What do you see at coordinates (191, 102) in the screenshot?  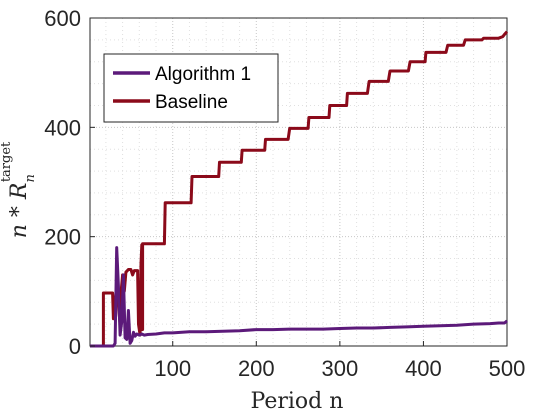 I see `legend-label-baseline: Baseline` at bounding box center [191, 102].